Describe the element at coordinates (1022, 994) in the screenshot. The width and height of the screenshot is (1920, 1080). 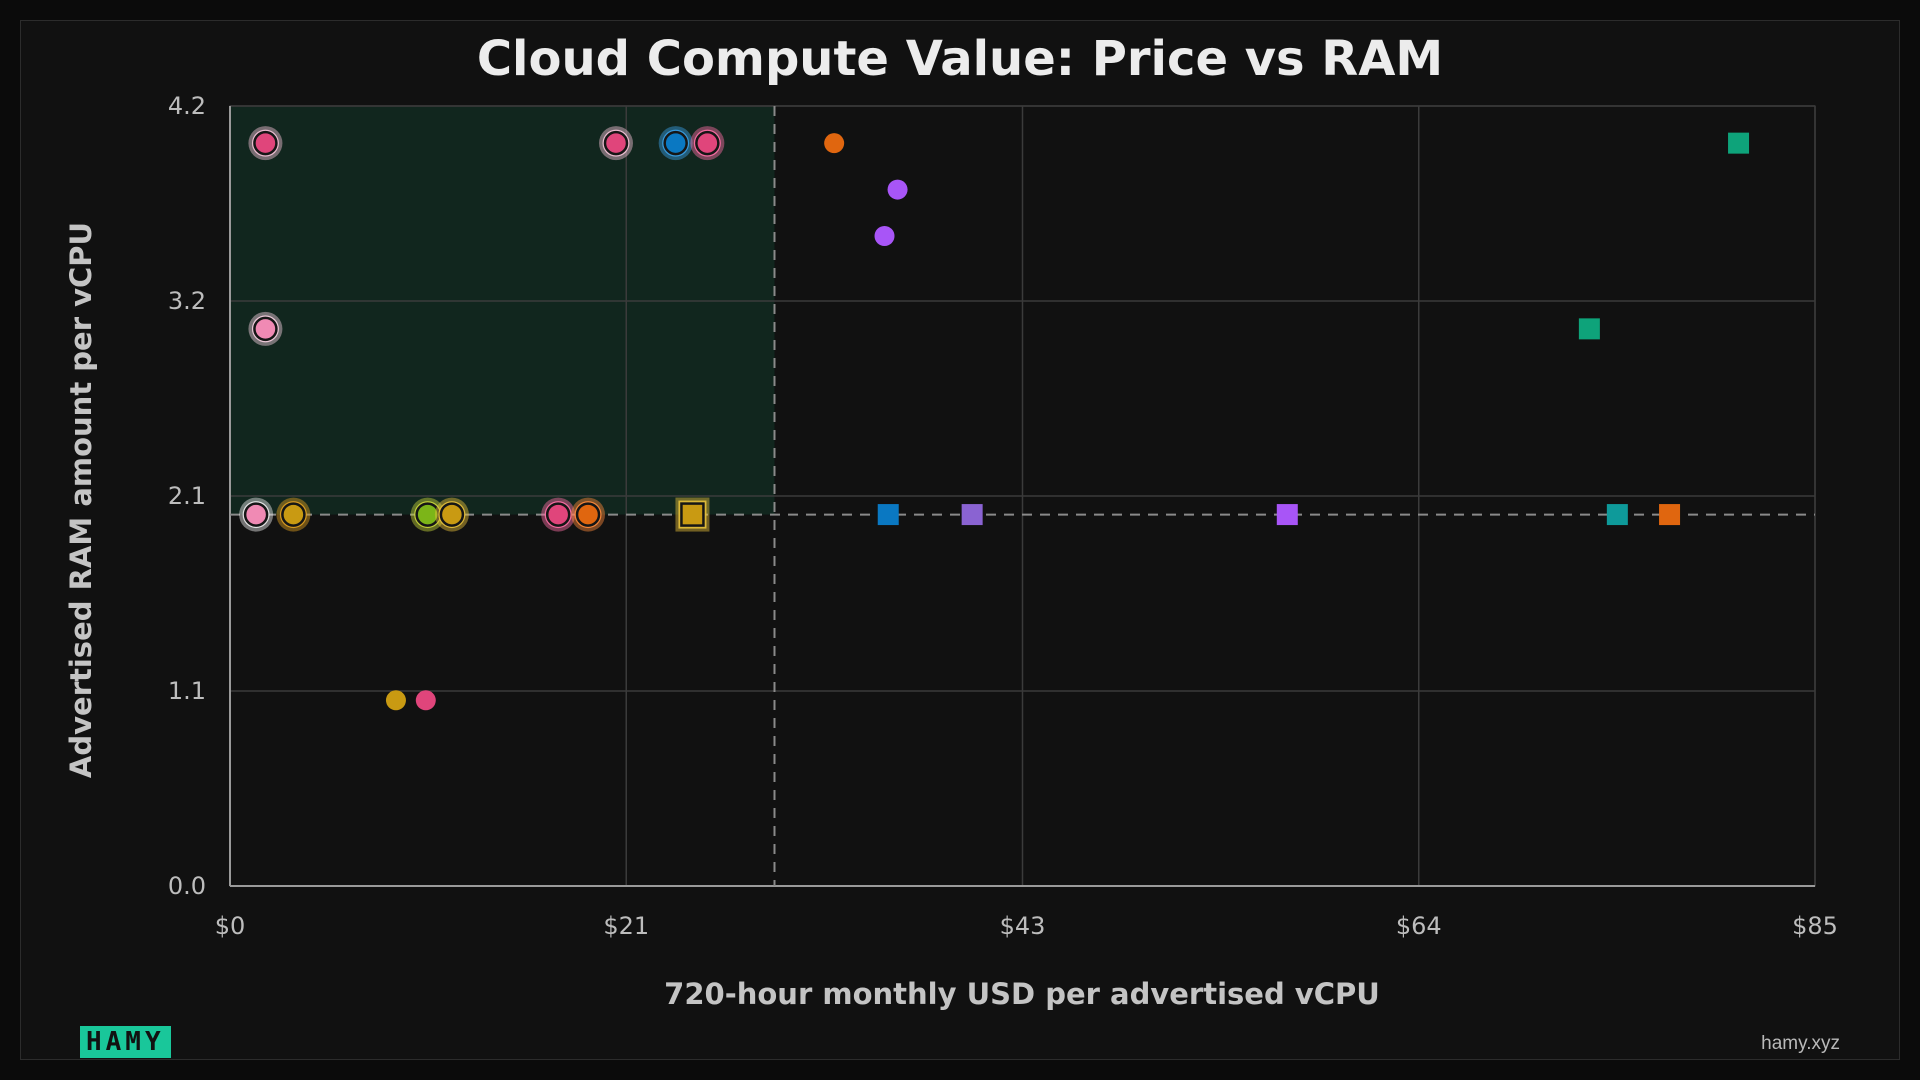
I see `x-axis-label: 720-hour monthly USD per advertised vCPU` at that location.